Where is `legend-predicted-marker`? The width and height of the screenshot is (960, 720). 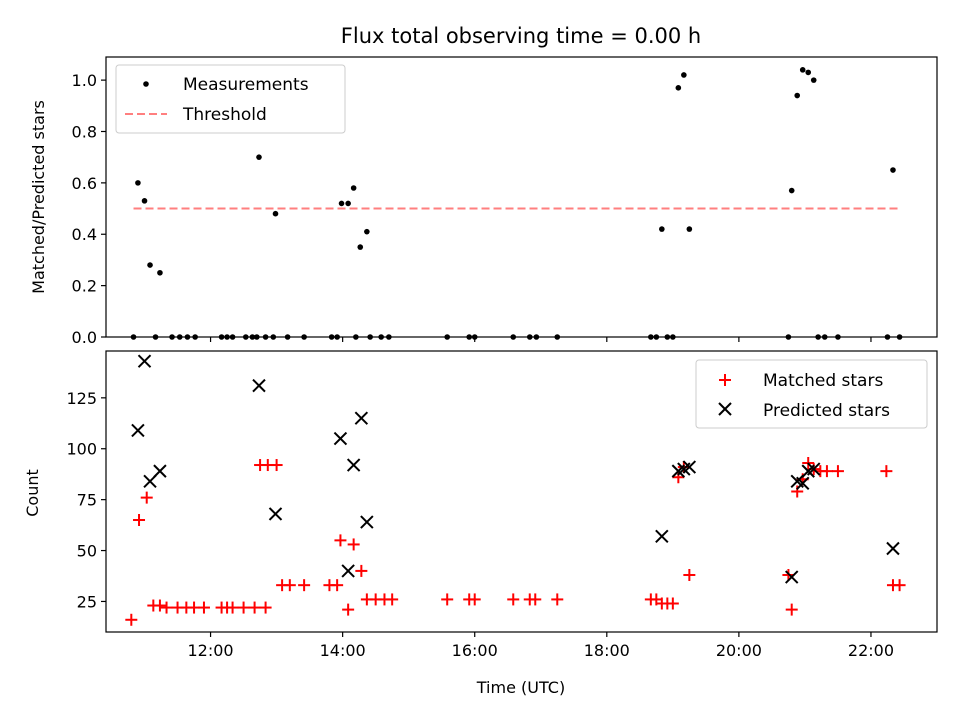
legend-predicted-marker is located at coordinates (725, 409).